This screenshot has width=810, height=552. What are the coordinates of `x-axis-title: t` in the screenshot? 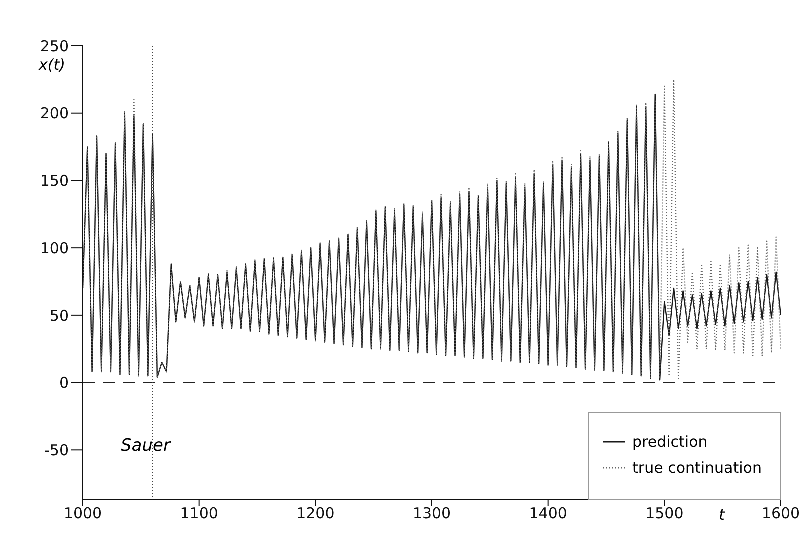 It's located at (722, 515).